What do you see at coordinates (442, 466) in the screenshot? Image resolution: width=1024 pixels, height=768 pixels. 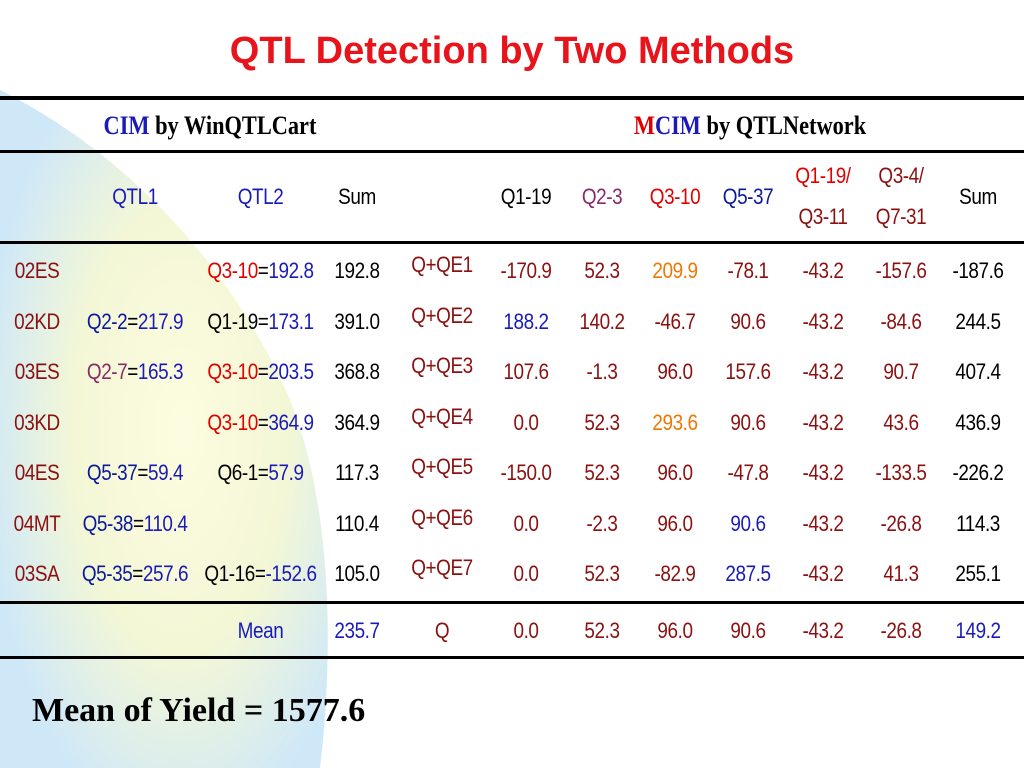 I see `cell-qe: Q+QE5` at bounding box center [442, 466].